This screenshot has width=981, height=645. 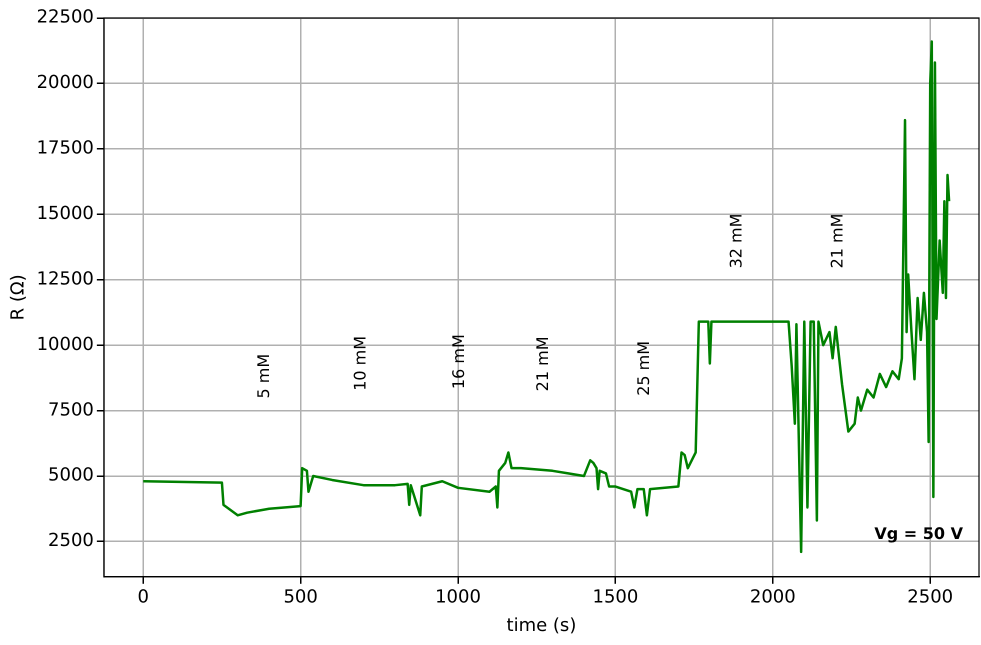 I want to click on y-axis-title: R (Ω), so click(x=17, y=297).